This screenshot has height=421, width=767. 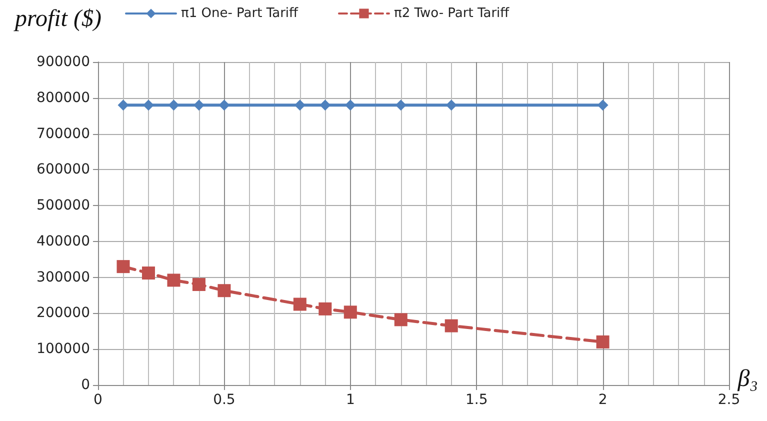 I want to click on x-tick-label: 1.5, so click(x=476, y=400).